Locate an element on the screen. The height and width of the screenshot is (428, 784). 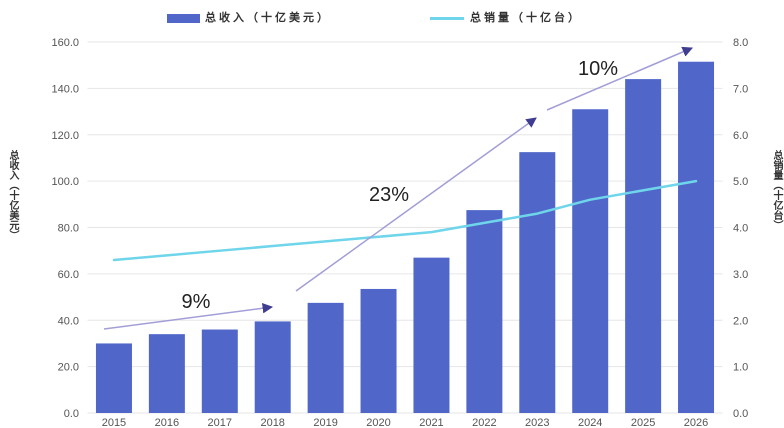
left-tick-label: 140.0 is located at coordinates (65, 89).